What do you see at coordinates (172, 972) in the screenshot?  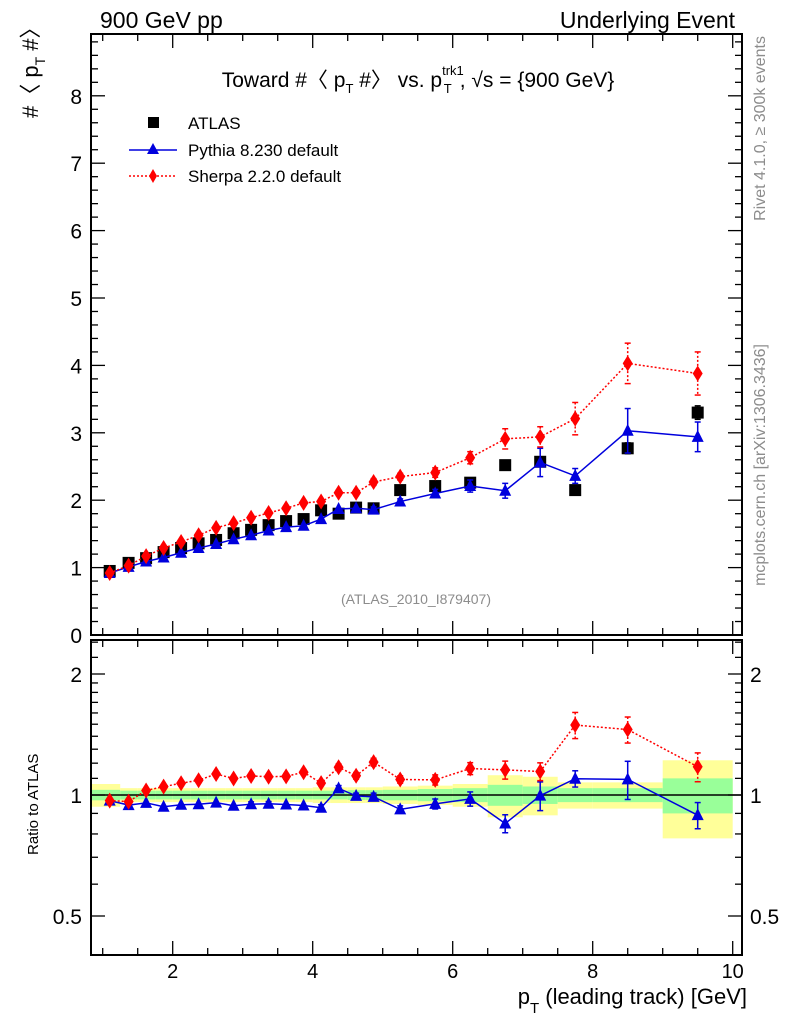 I see `x-tick-label: 2` at bounding box center [172, 972].